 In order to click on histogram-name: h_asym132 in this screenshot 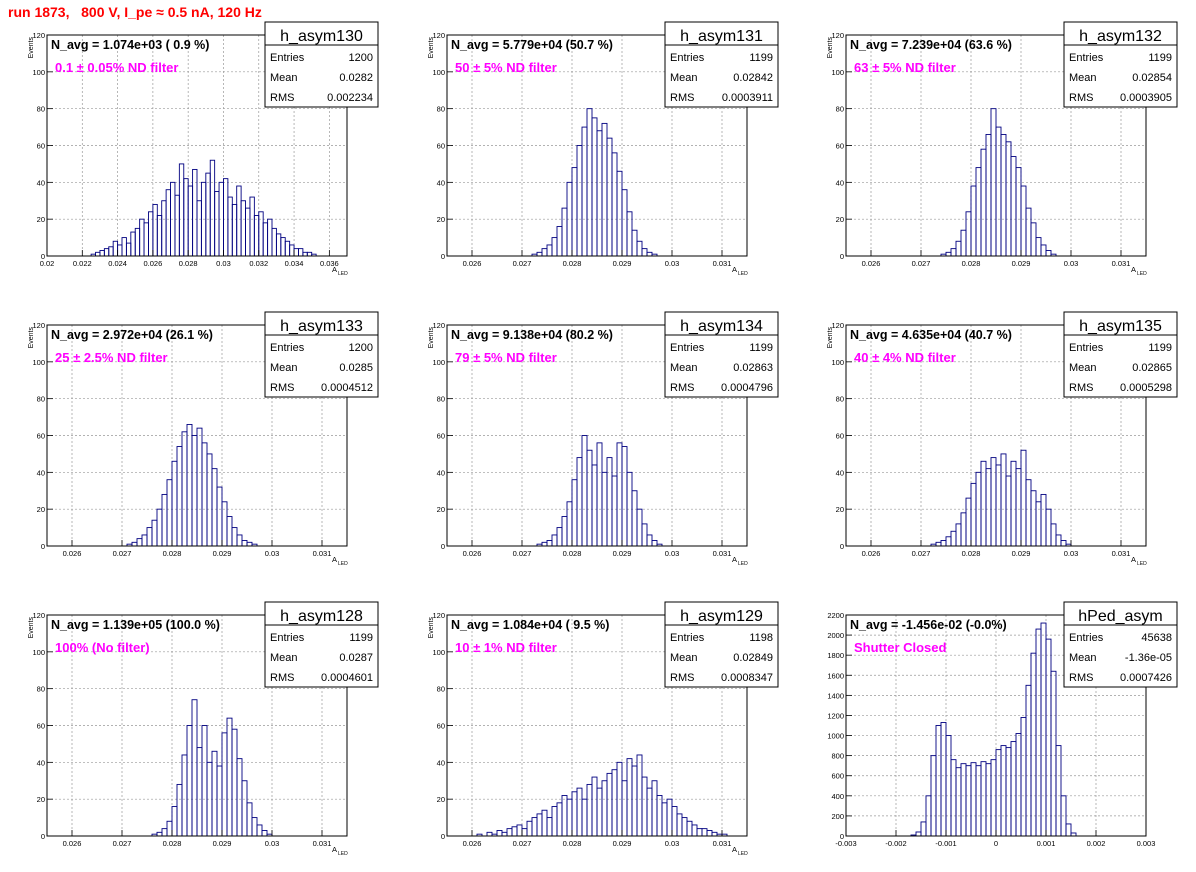, I will do `click(1120, 36)`.